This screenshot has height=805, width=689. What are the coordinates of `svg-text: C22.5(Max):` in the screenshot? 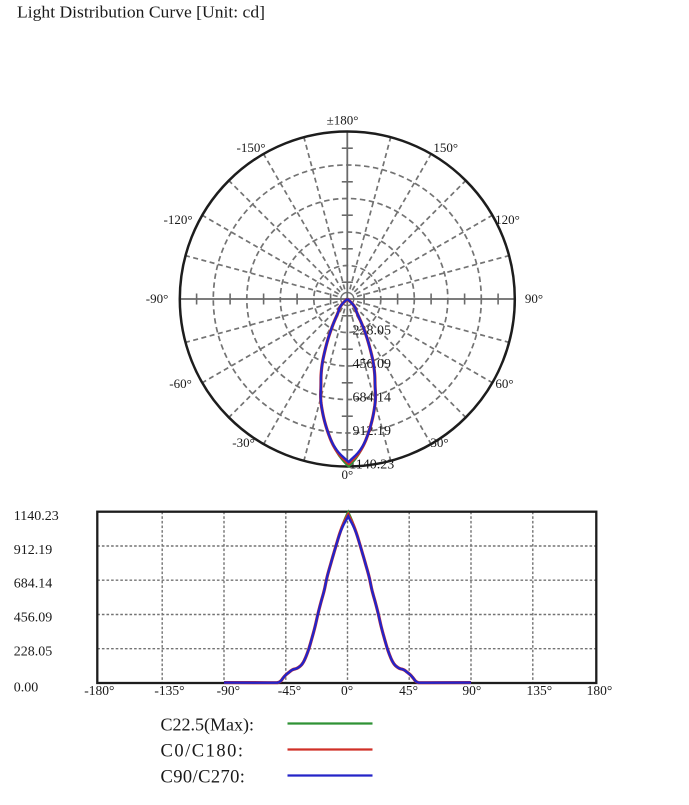 It's located at (208, 725).